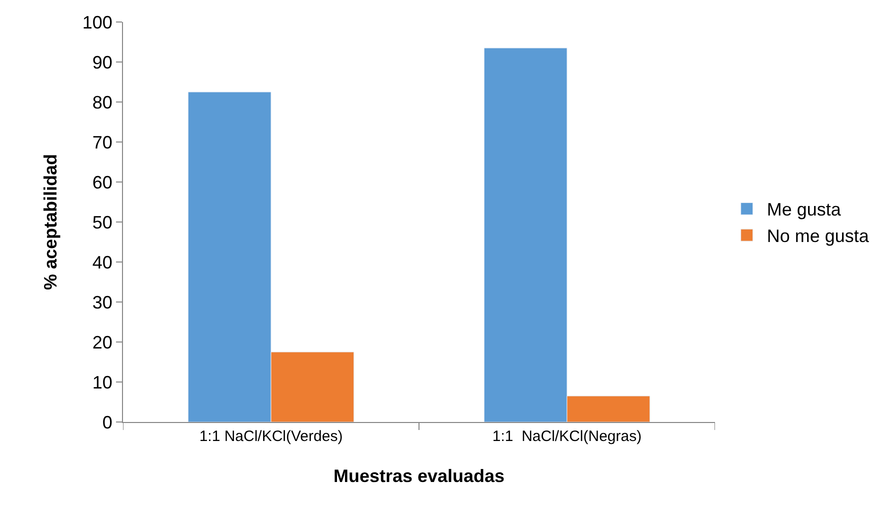 The image size is (895, 513). What do you see at coordinates (102, 102) in the screenshot?
I see `y-tick-label: 80` at bounding box center [102, 102].